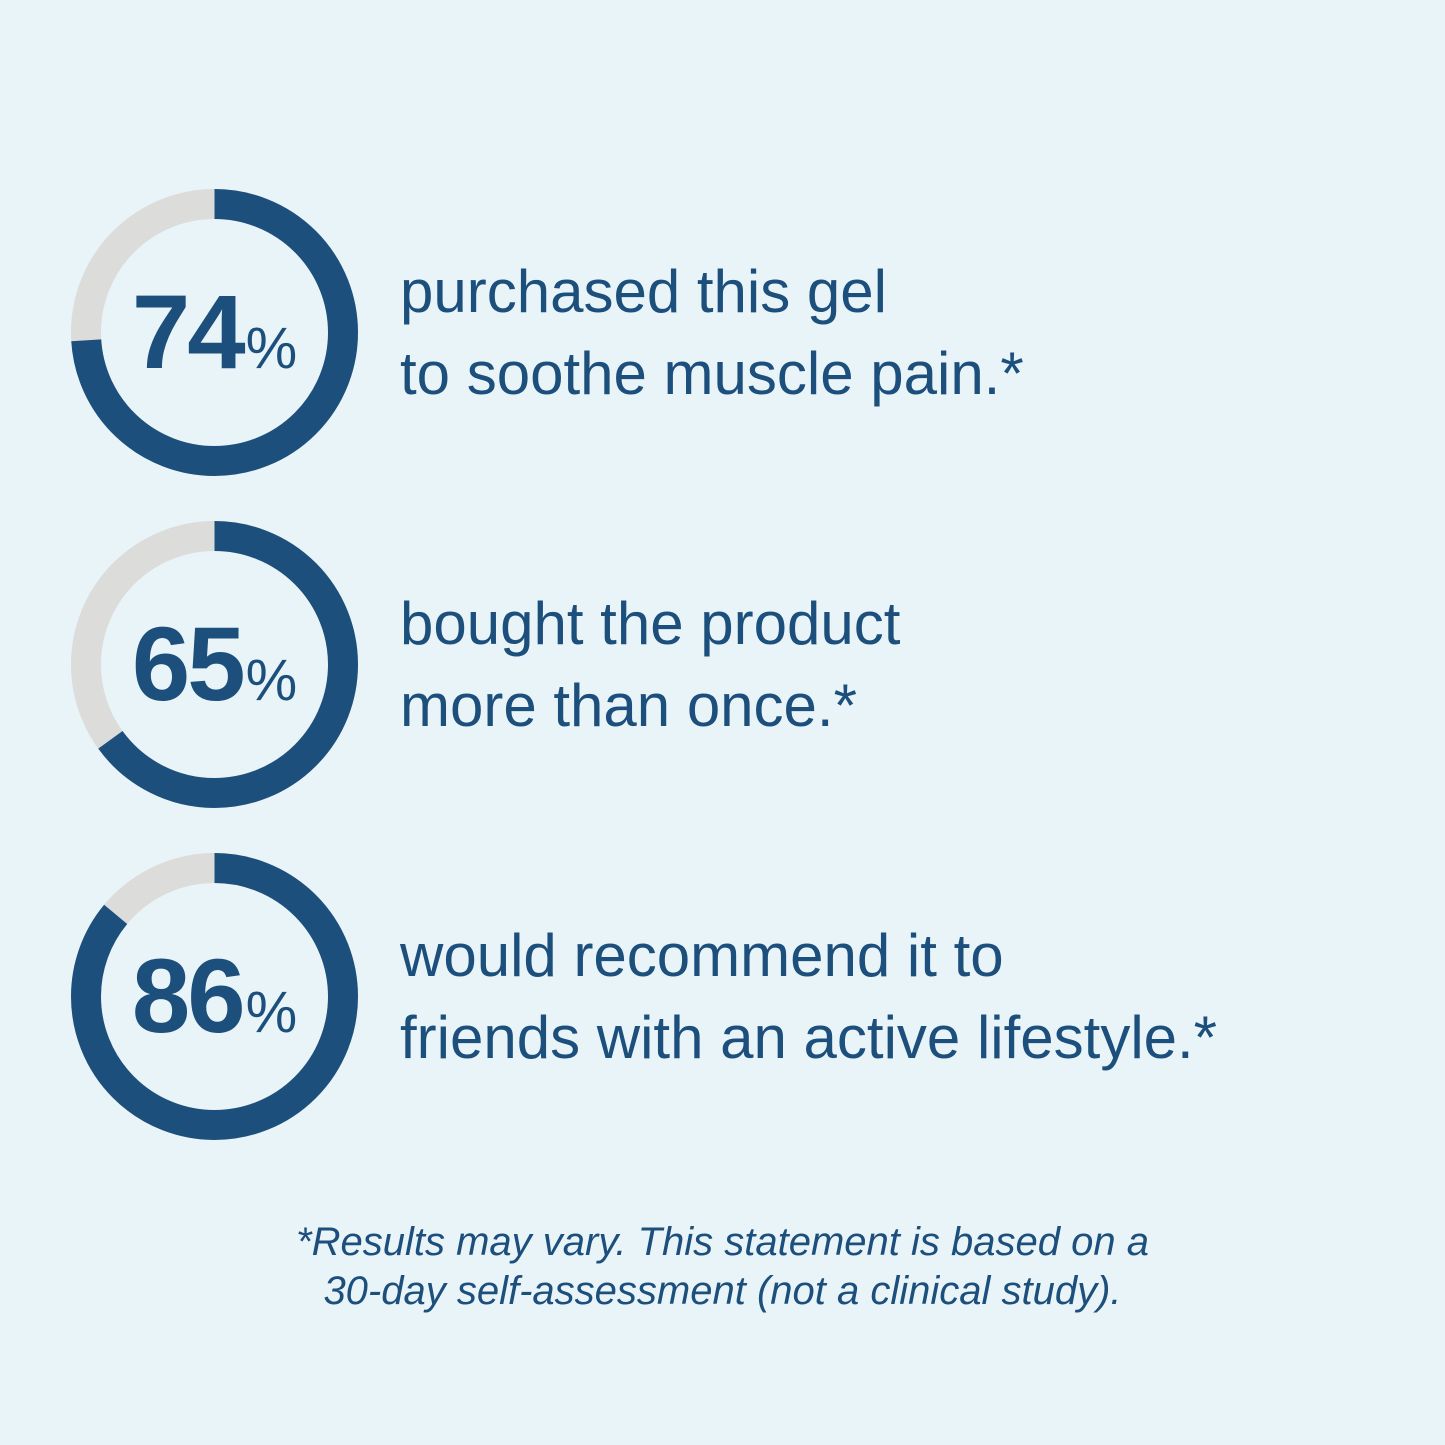 Image resolution: width=1445 pixels, height=1445 pixels. I want to click on description-line: would recommend it to, so click(702, 955).